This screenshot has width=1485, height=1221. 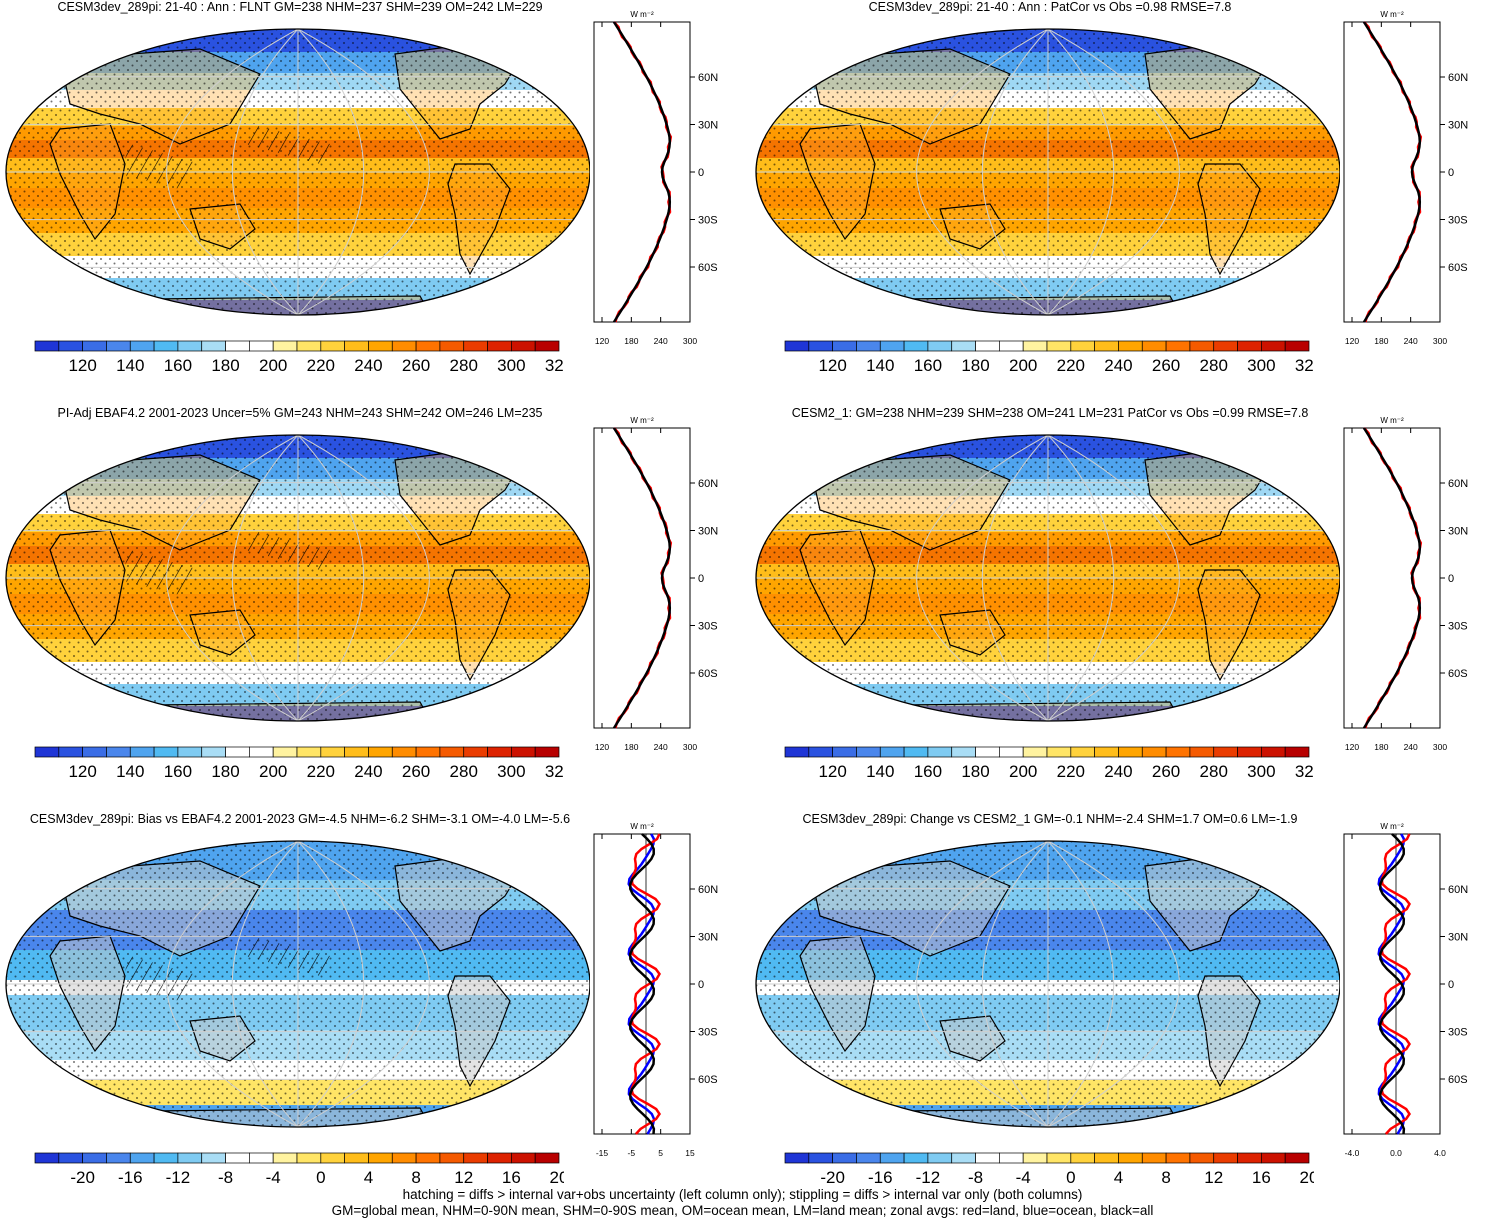 I want to click on zonal-mean-plot: W m⁻² 60N 30N 0 30S 60S -4.0 0.0 4.0, so click(x=1405, y=990).